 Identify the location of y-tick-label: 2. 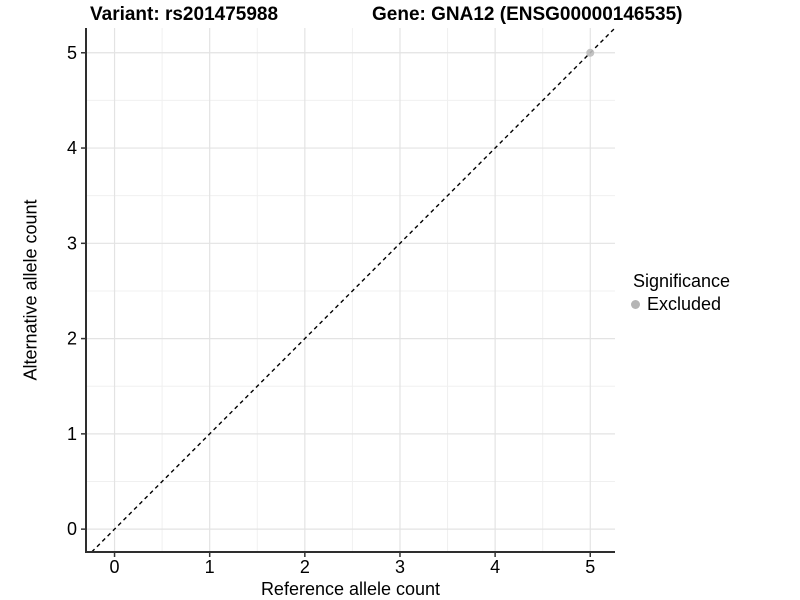
(72, 339).